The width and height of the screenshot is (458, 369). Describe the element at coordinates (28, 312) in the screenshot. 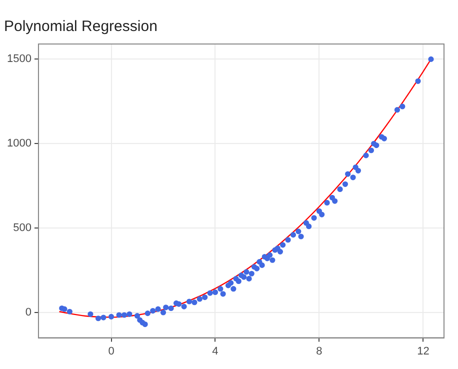

I see `y-tick-label: 0` at that location.